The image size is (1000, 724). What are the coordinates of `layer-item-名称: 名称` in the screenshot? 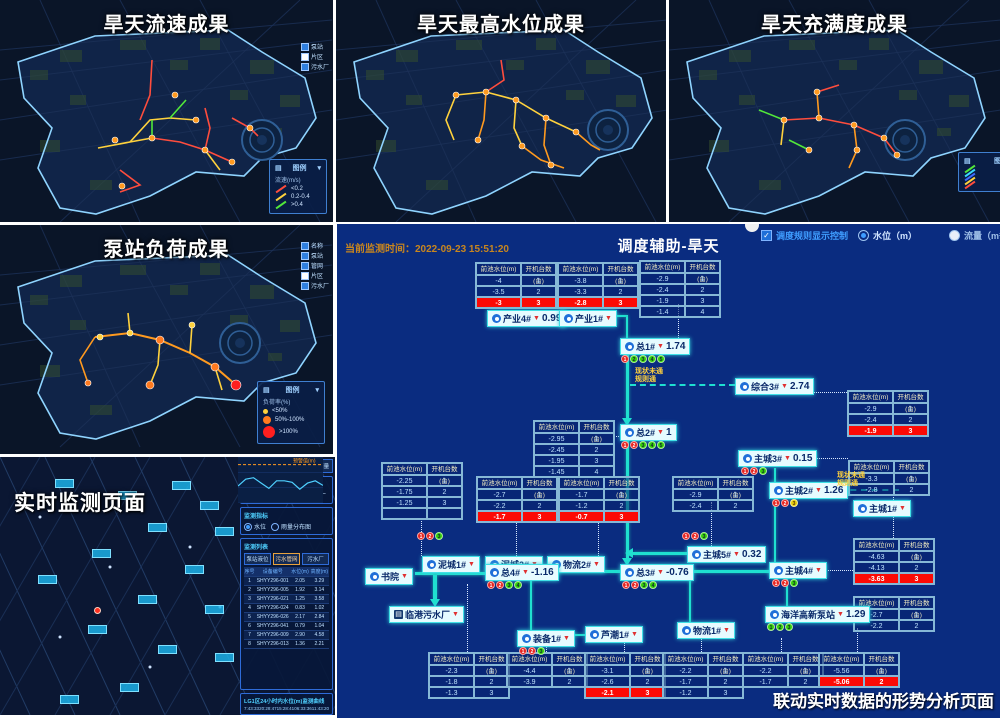 It's located at (314, 245).